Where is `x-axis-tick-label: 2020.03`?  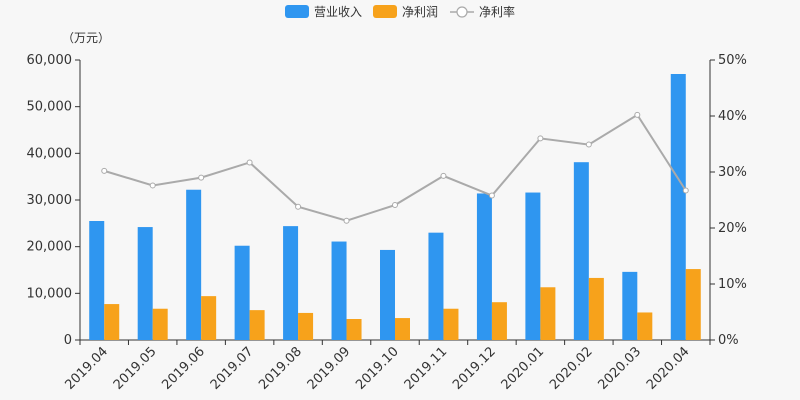
x-axis-tick-label: 2020.03 is located at coordinates (620, 368).